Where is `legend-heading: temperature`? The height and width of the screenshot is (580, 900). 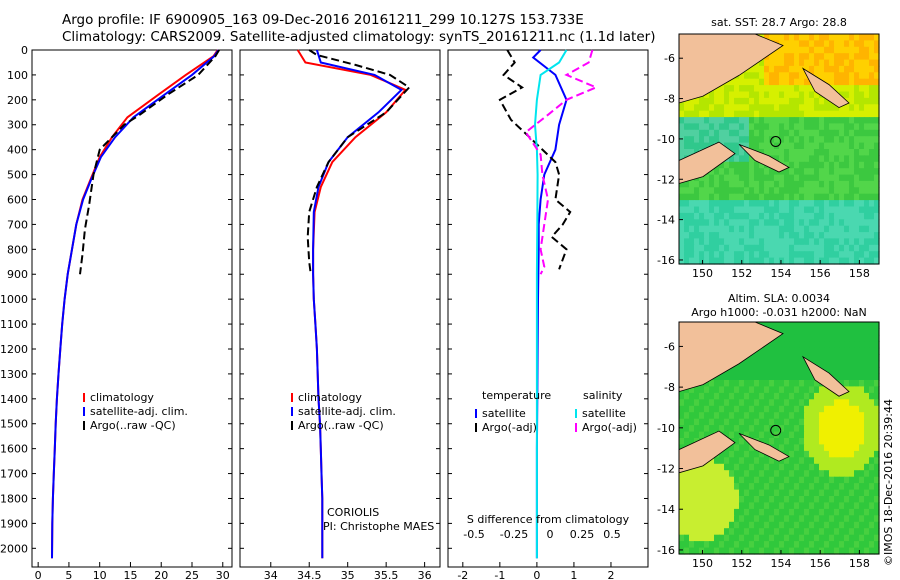 legend-heading: temperature is located at coordinates (516, 395).